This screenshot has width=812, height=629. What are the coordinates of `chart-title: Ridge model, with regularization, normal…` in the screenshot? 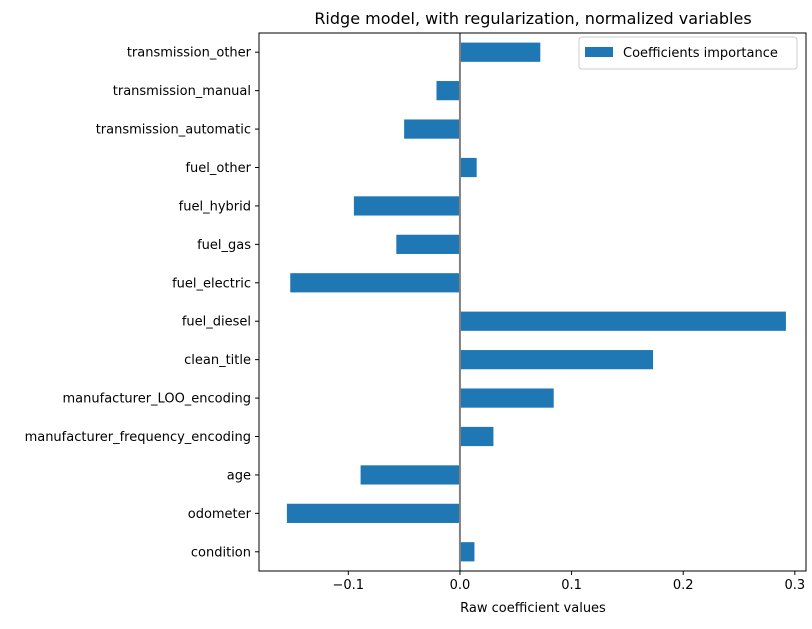 It's located at (532, 18).